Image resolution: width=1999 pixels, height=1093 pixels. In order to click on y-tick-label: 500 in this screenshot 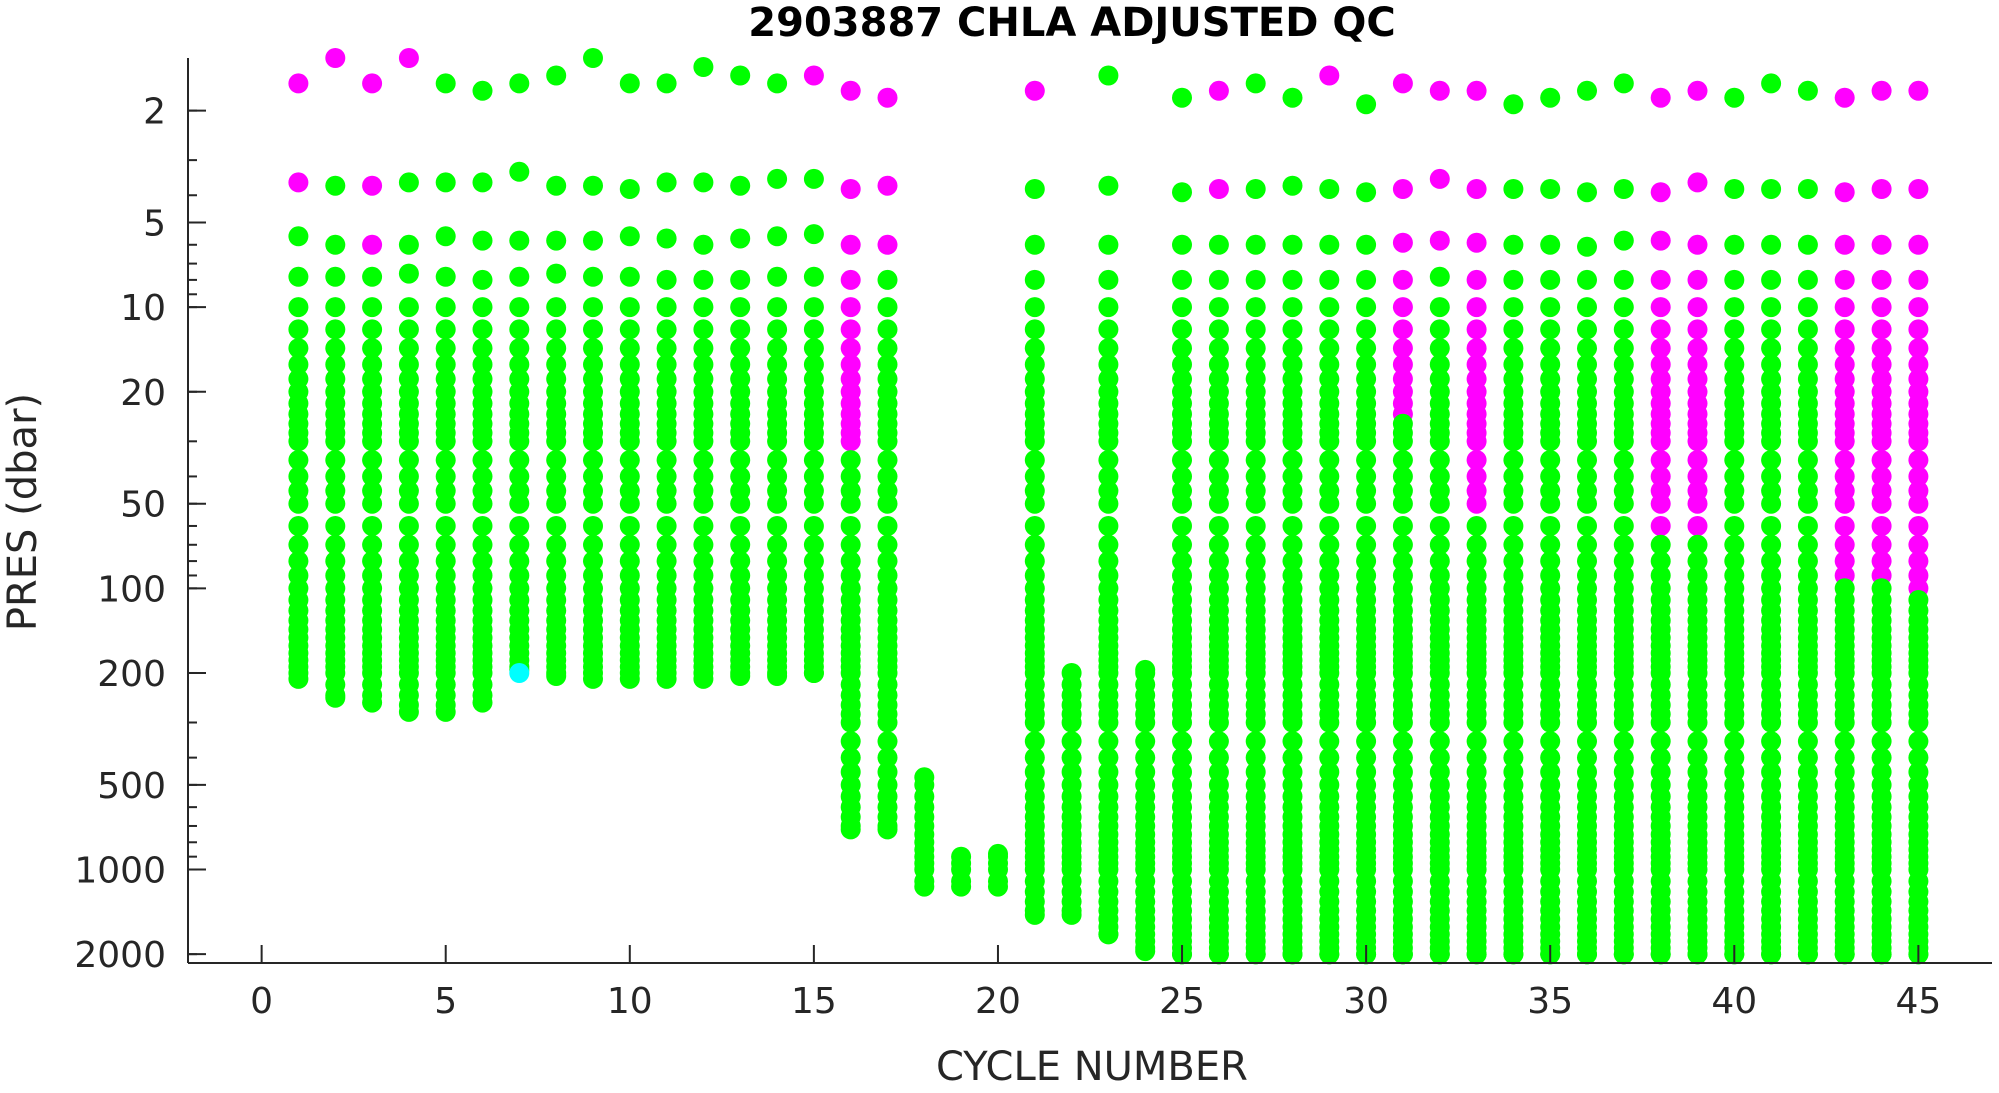, I will do `click(131, 786)`.